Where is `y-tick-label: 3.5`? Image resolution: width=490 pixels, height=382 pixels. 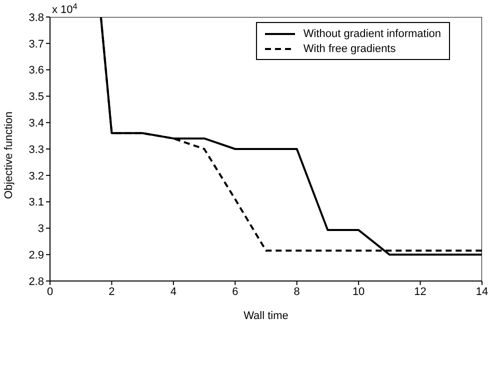 y-tick-label: 3.5 is located at coordinates (36, 97).